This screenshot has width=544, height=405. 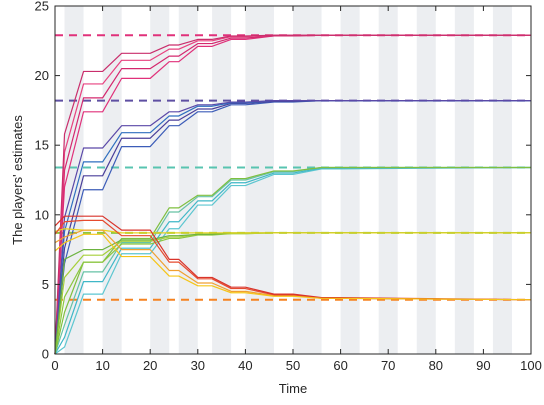 I want to click on y-tick-label-2: 10, so click(x=42, y=214).